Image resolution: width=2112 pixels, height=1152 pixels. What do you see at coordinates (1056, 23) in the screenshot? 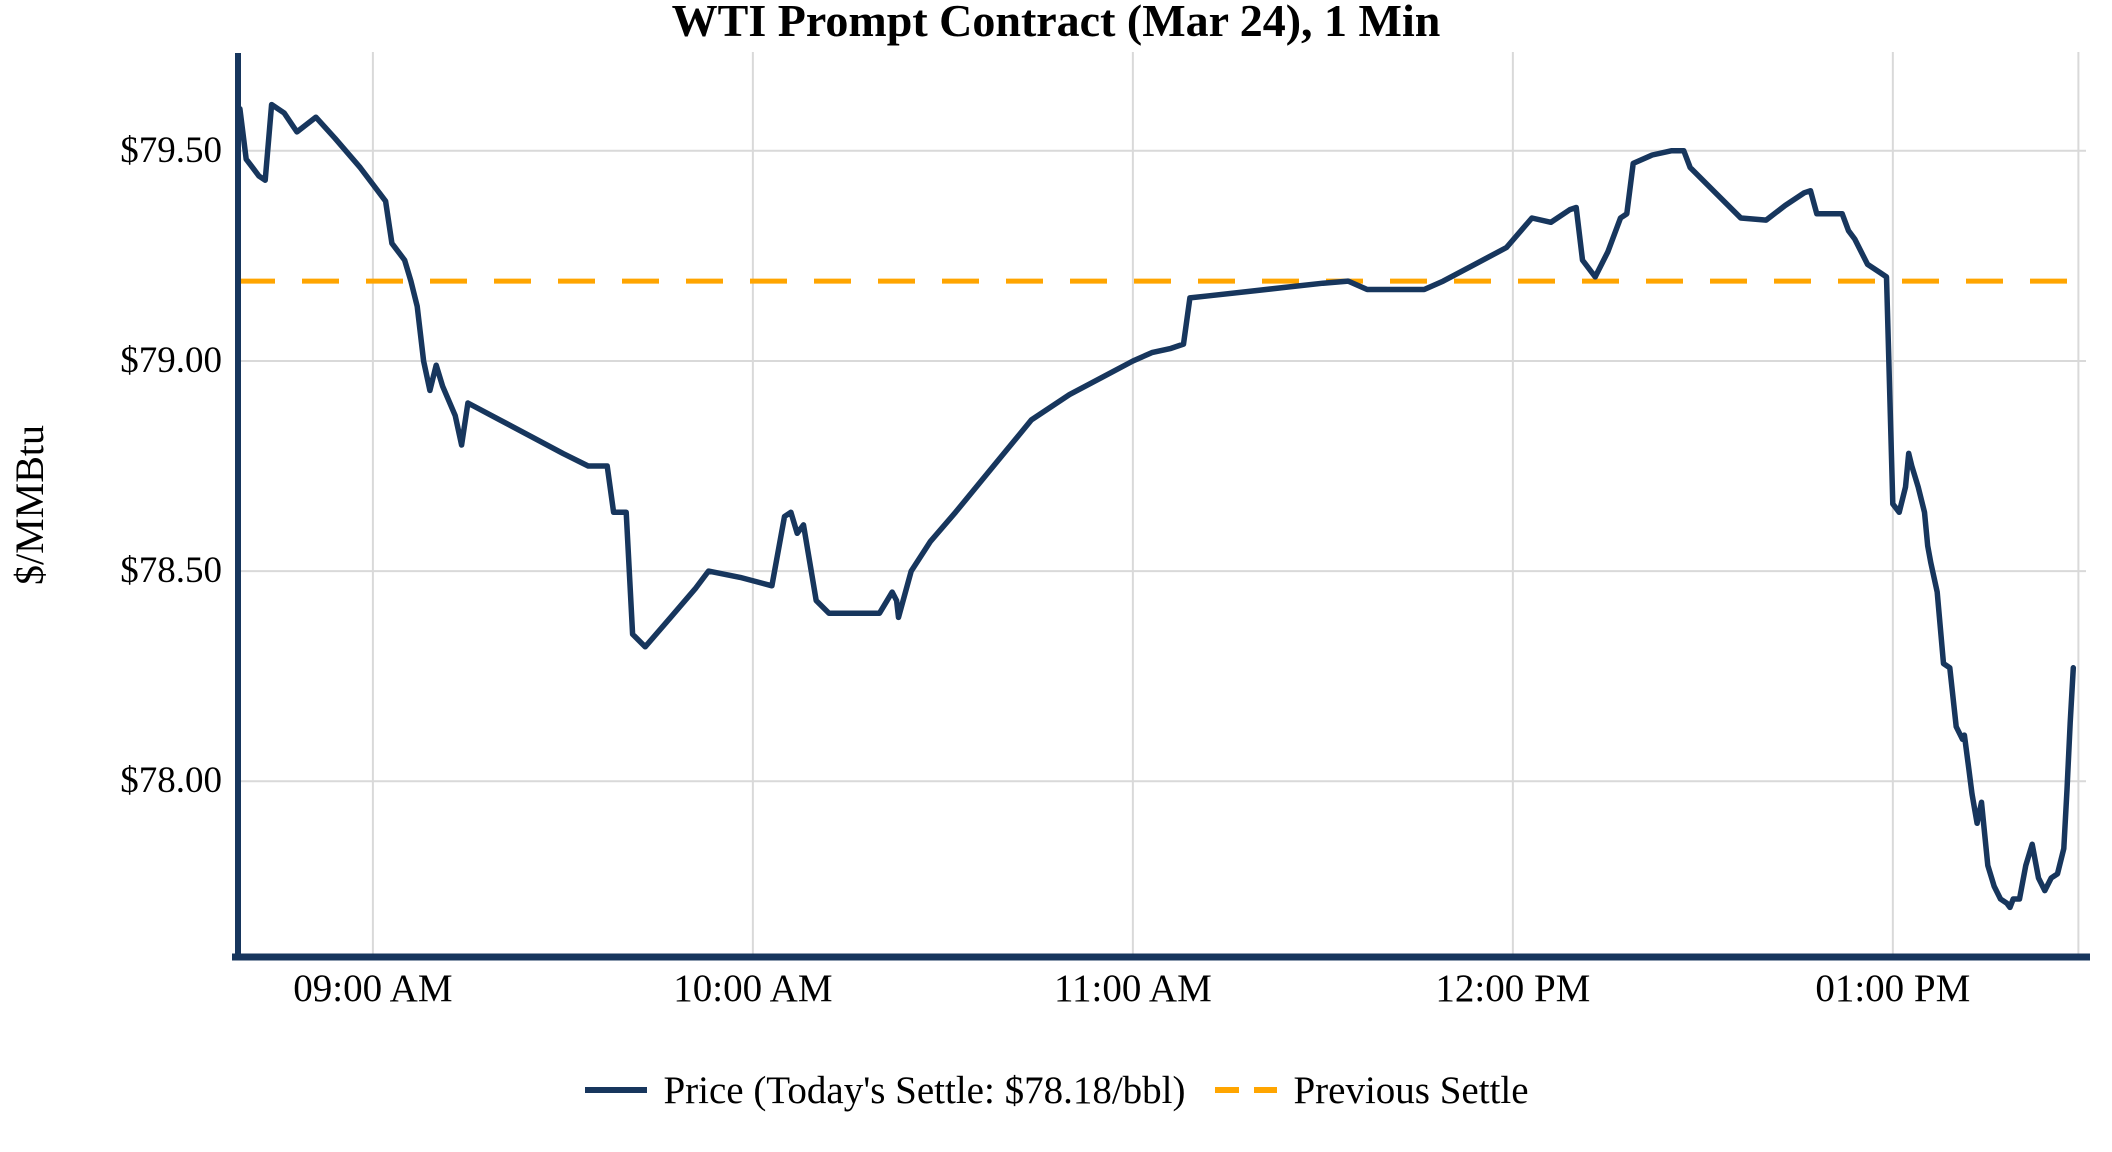
I see `chart-title: WTI Prompt Contract (Mar 24), 1 Min` at bounding box center [1056, 23].